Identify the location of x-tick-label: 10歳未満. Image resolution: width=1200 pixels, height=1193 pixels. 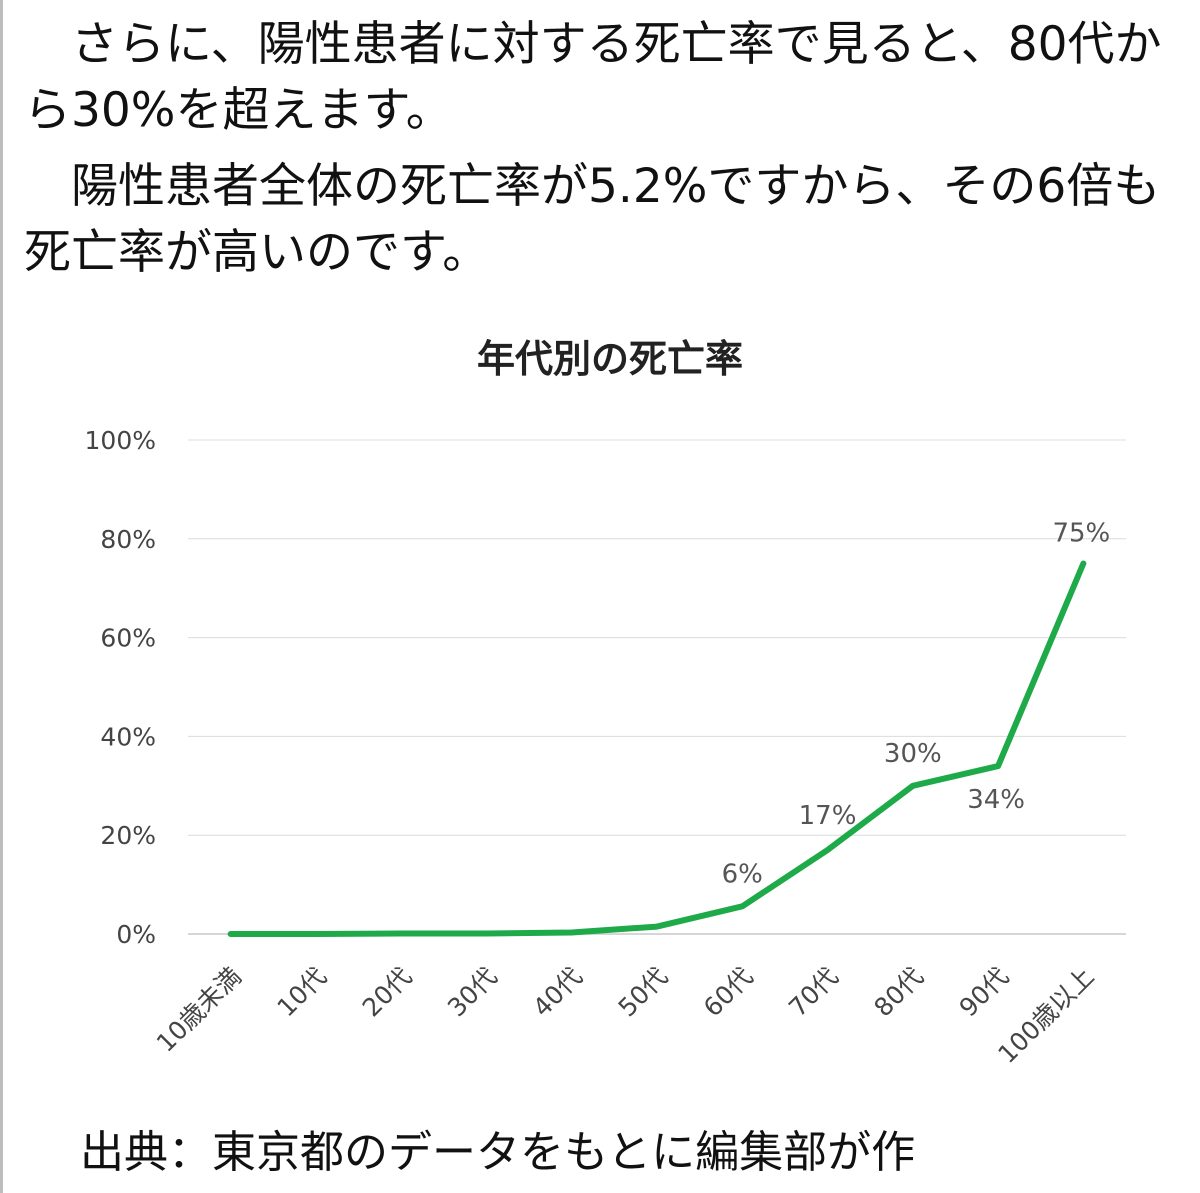
(199, 1010).